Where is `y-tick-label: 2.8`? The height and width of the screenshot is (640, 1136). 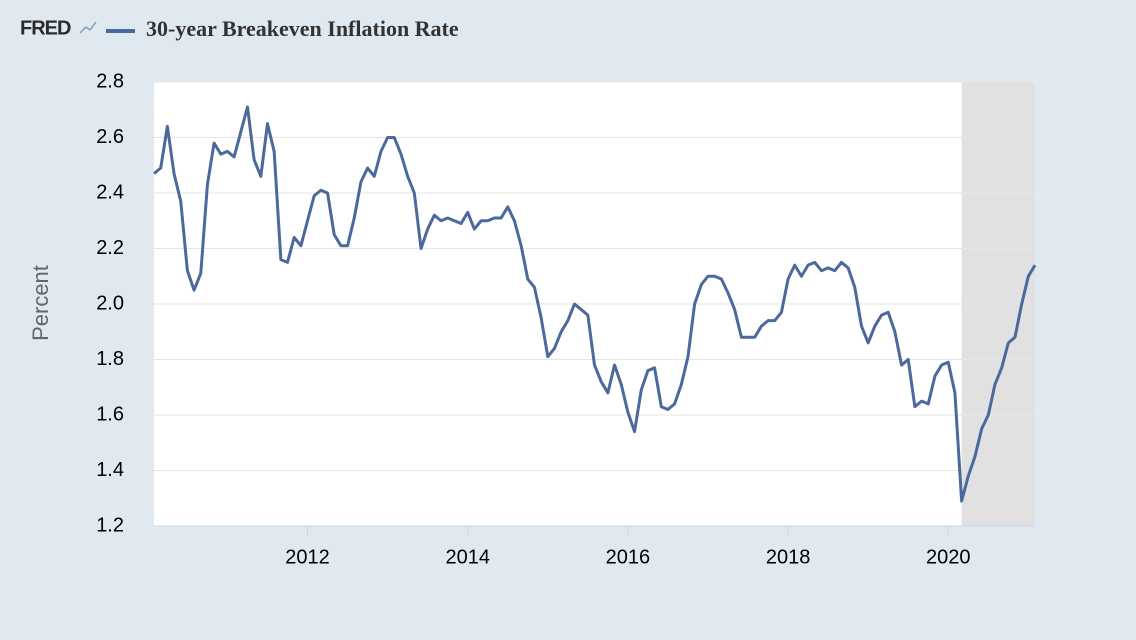 y-tick-label: 2.8 is located at coordinates (110, 81).